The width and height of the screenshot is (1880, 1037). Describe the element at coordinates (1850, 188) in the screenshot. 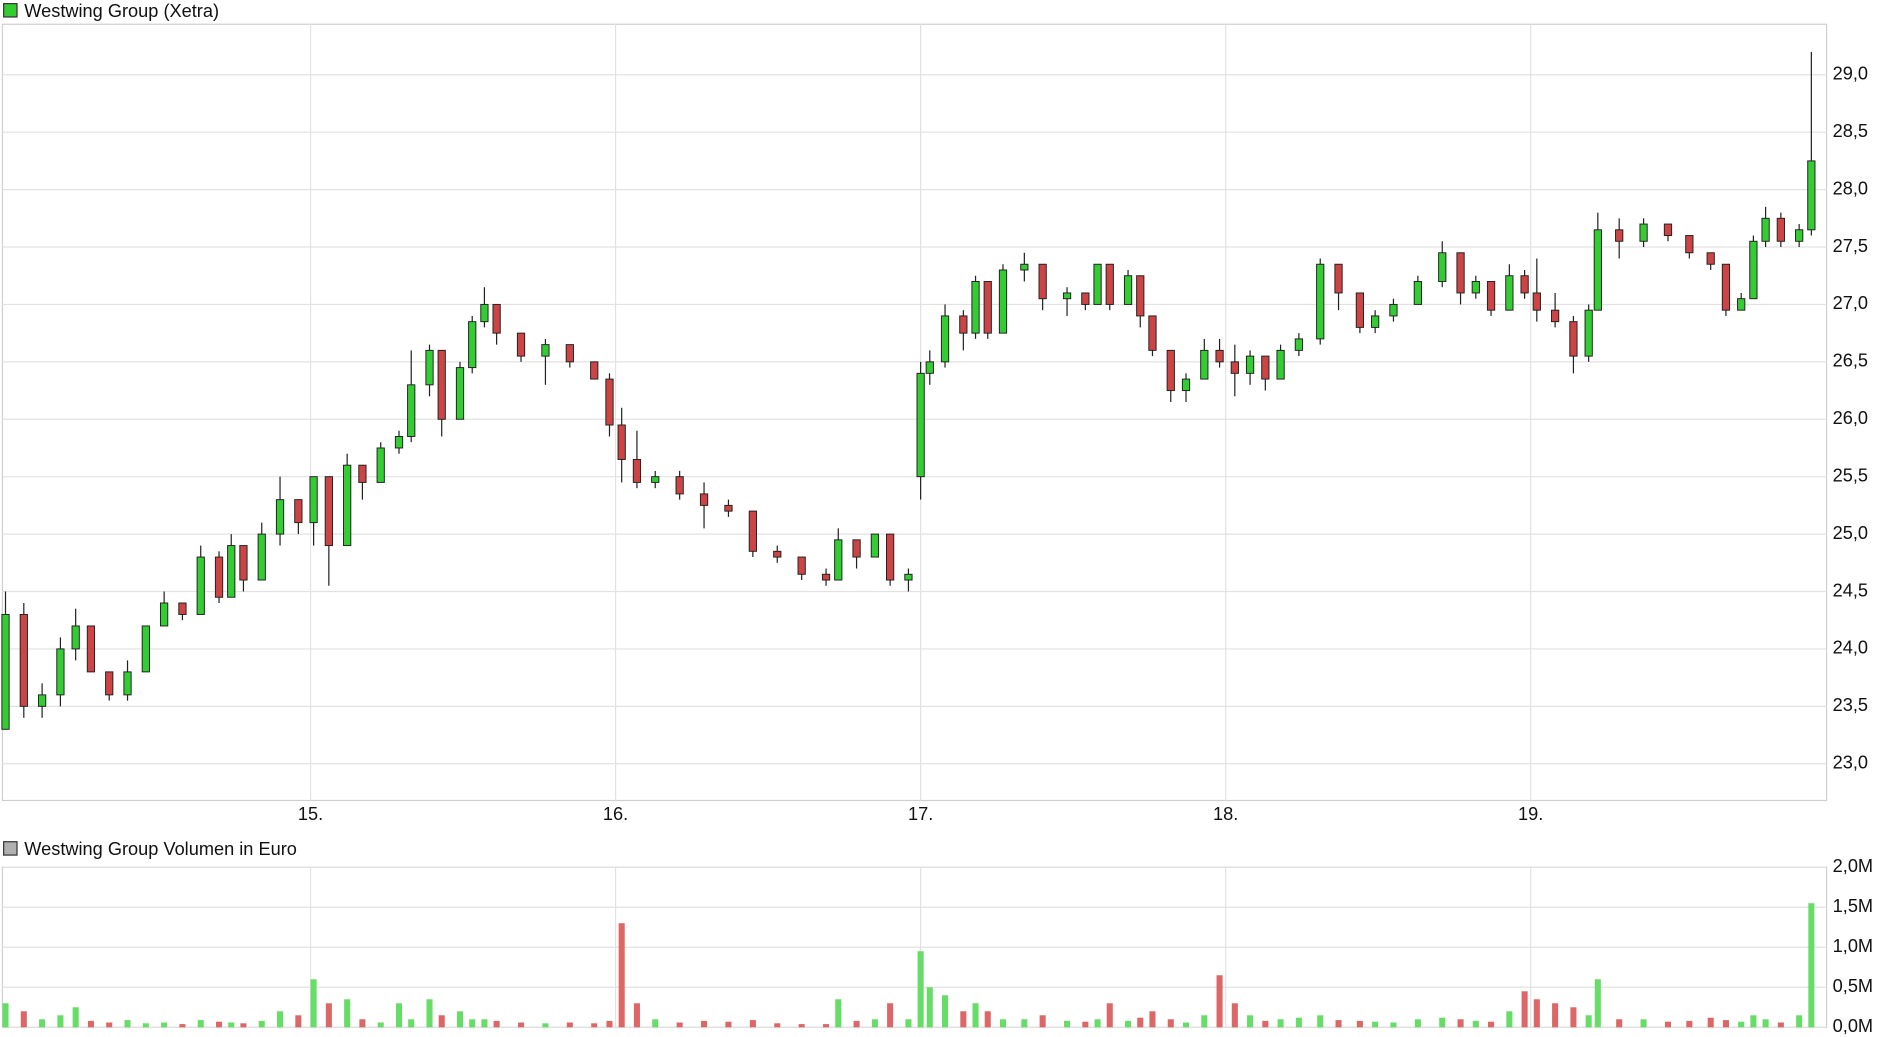

I see `y-tick-label: 28,0` at that location.